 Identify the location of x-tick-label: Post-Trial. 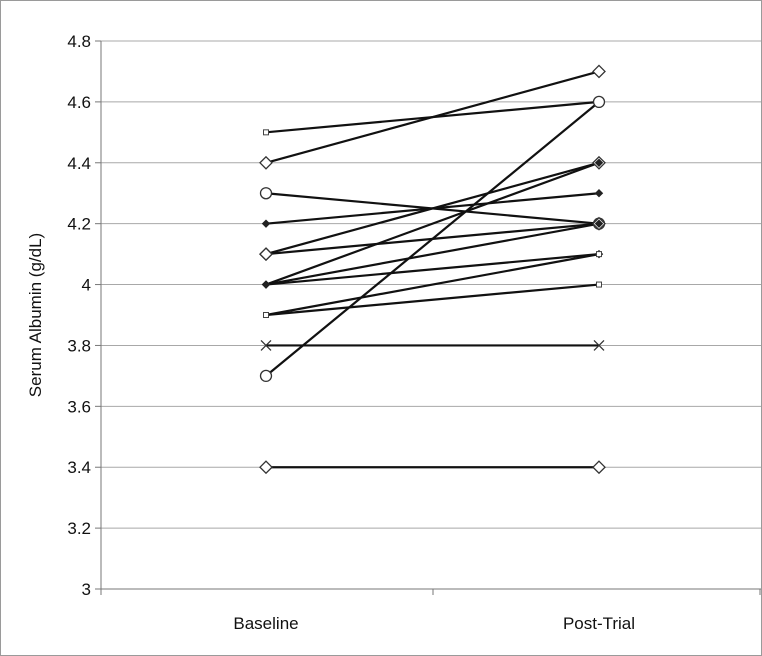
(599, 623).